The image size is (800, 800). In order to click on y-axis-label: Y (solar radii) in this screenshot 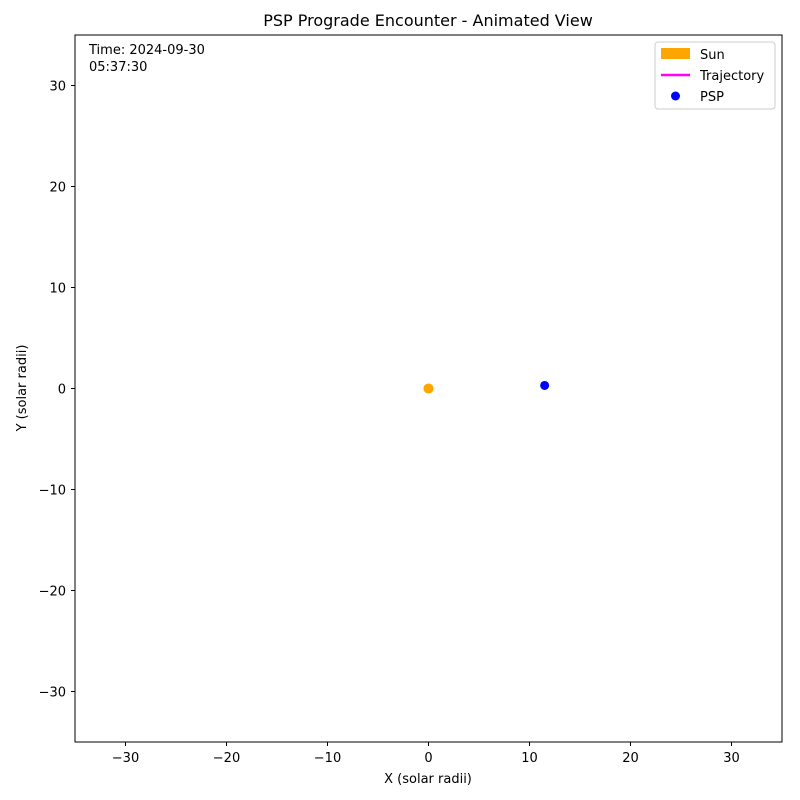, I will do `click(22, 389)`.